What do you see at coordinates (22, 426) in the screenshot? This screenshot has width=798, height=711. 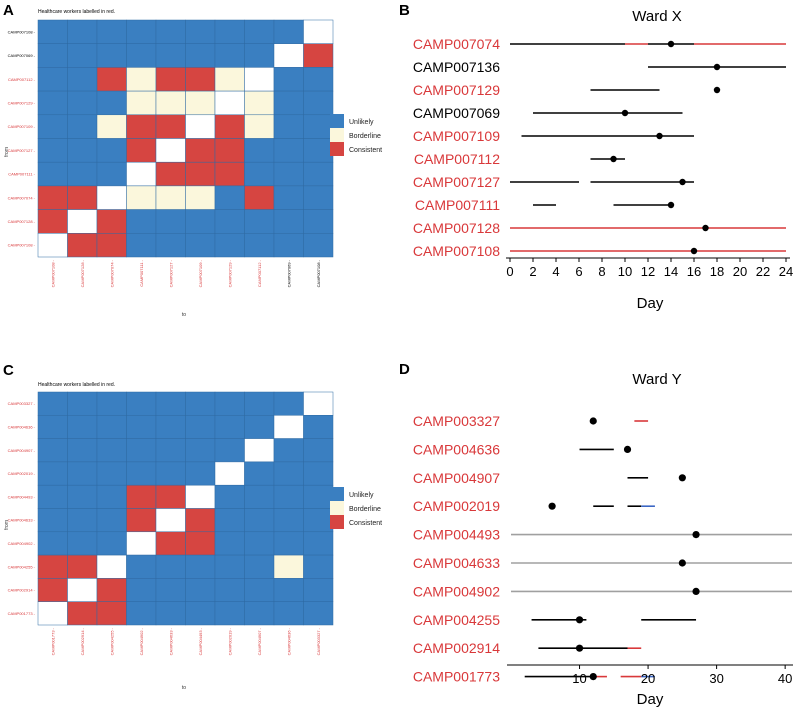 I see `heatmap-row-label: CAMP004636 -` at bounding box center [22, 426].